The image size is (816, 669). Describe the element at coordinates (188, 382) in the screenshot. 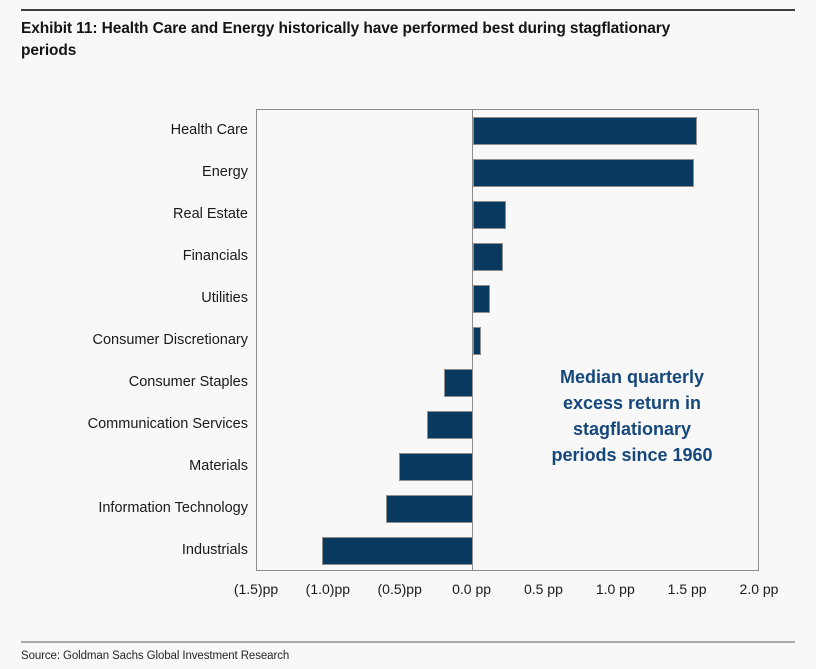

I see `category-label-consumer-staples: Consumer Staples` at that location.